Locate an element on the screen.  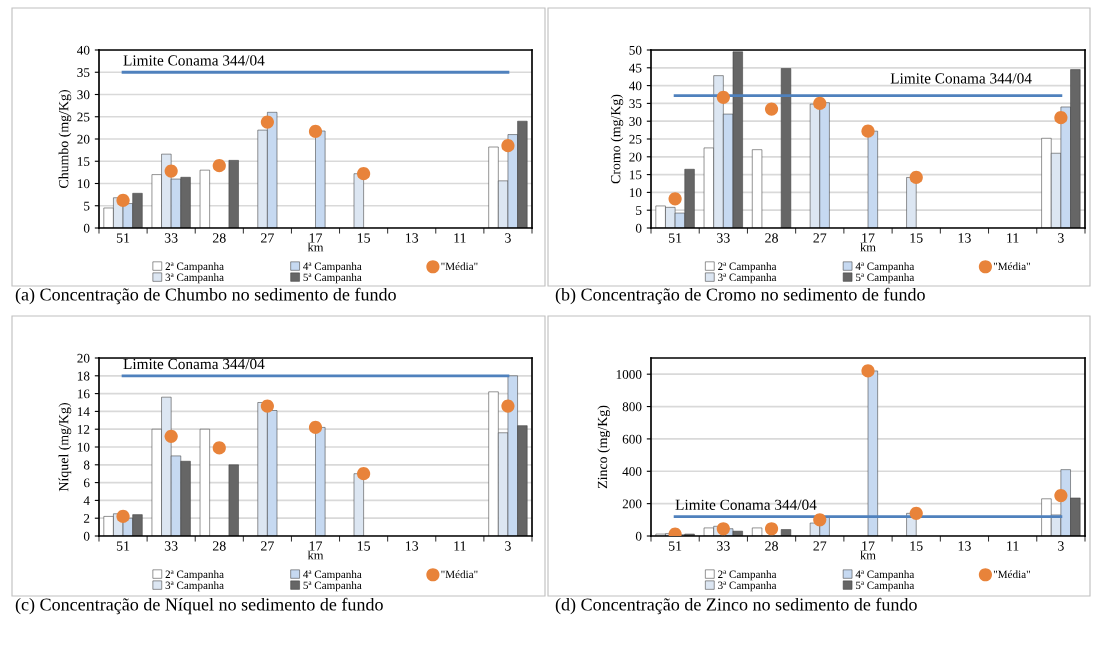
y-tick-label: 400 is located at coordinates (632, 471).